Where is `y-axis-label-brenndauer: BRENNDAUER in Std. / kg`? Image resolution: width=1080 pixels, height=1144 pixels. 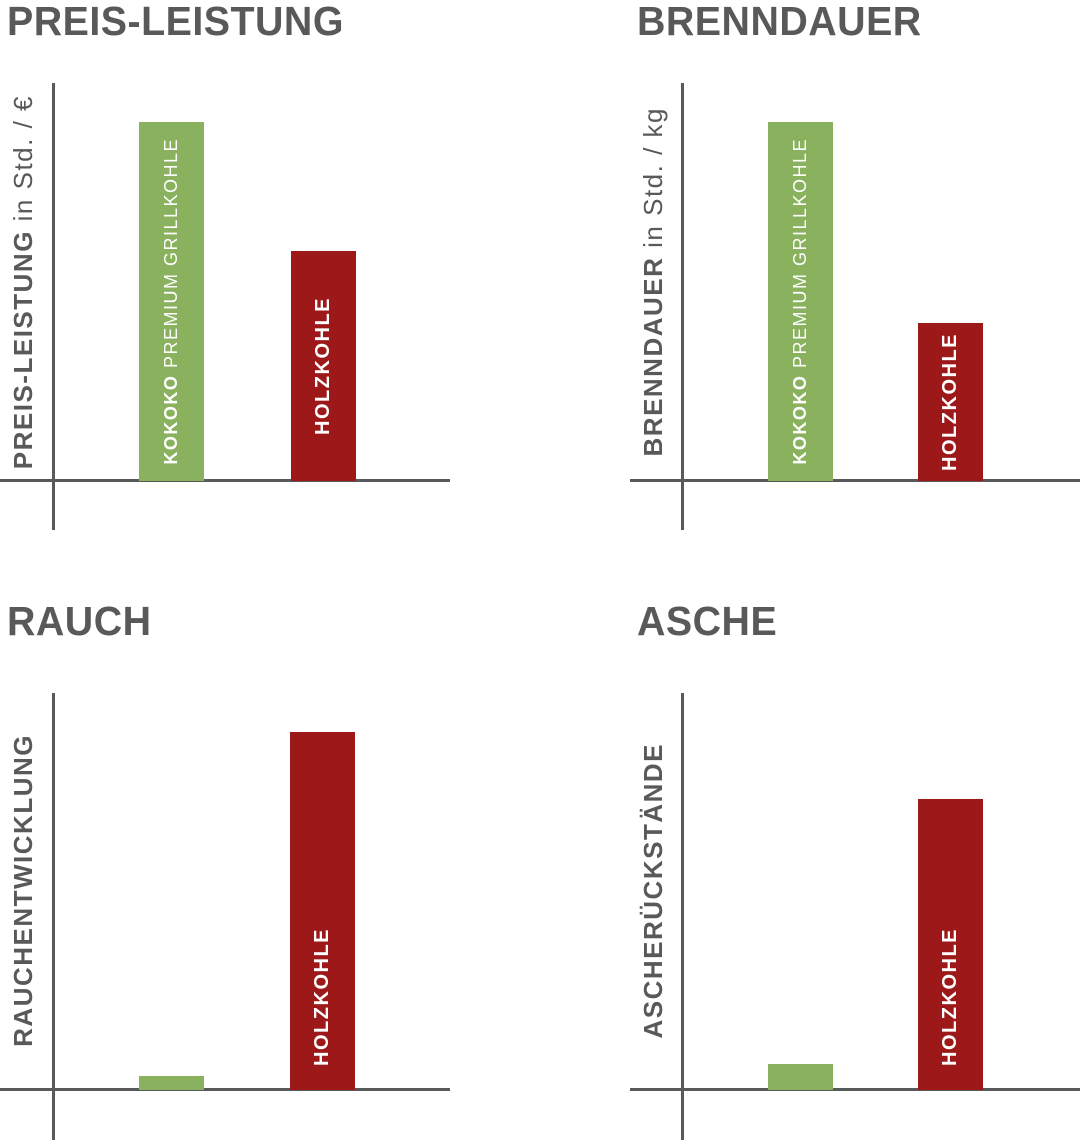 y-axis-label-brenndauer: BRENNDAUER in Std. / kg is located at coordinates (653, 282).